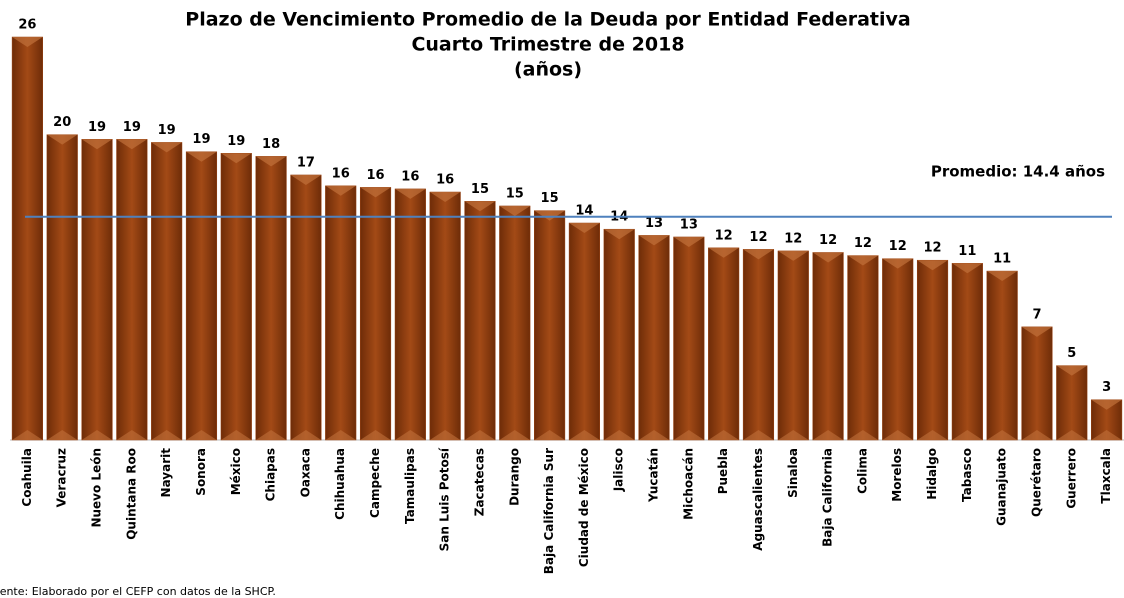 This screenshot has width=1124, height=598. What do you see at coordinates (584, 211) in the screenshot?
I see `value-label: 14` at bounding box center [584, 211].